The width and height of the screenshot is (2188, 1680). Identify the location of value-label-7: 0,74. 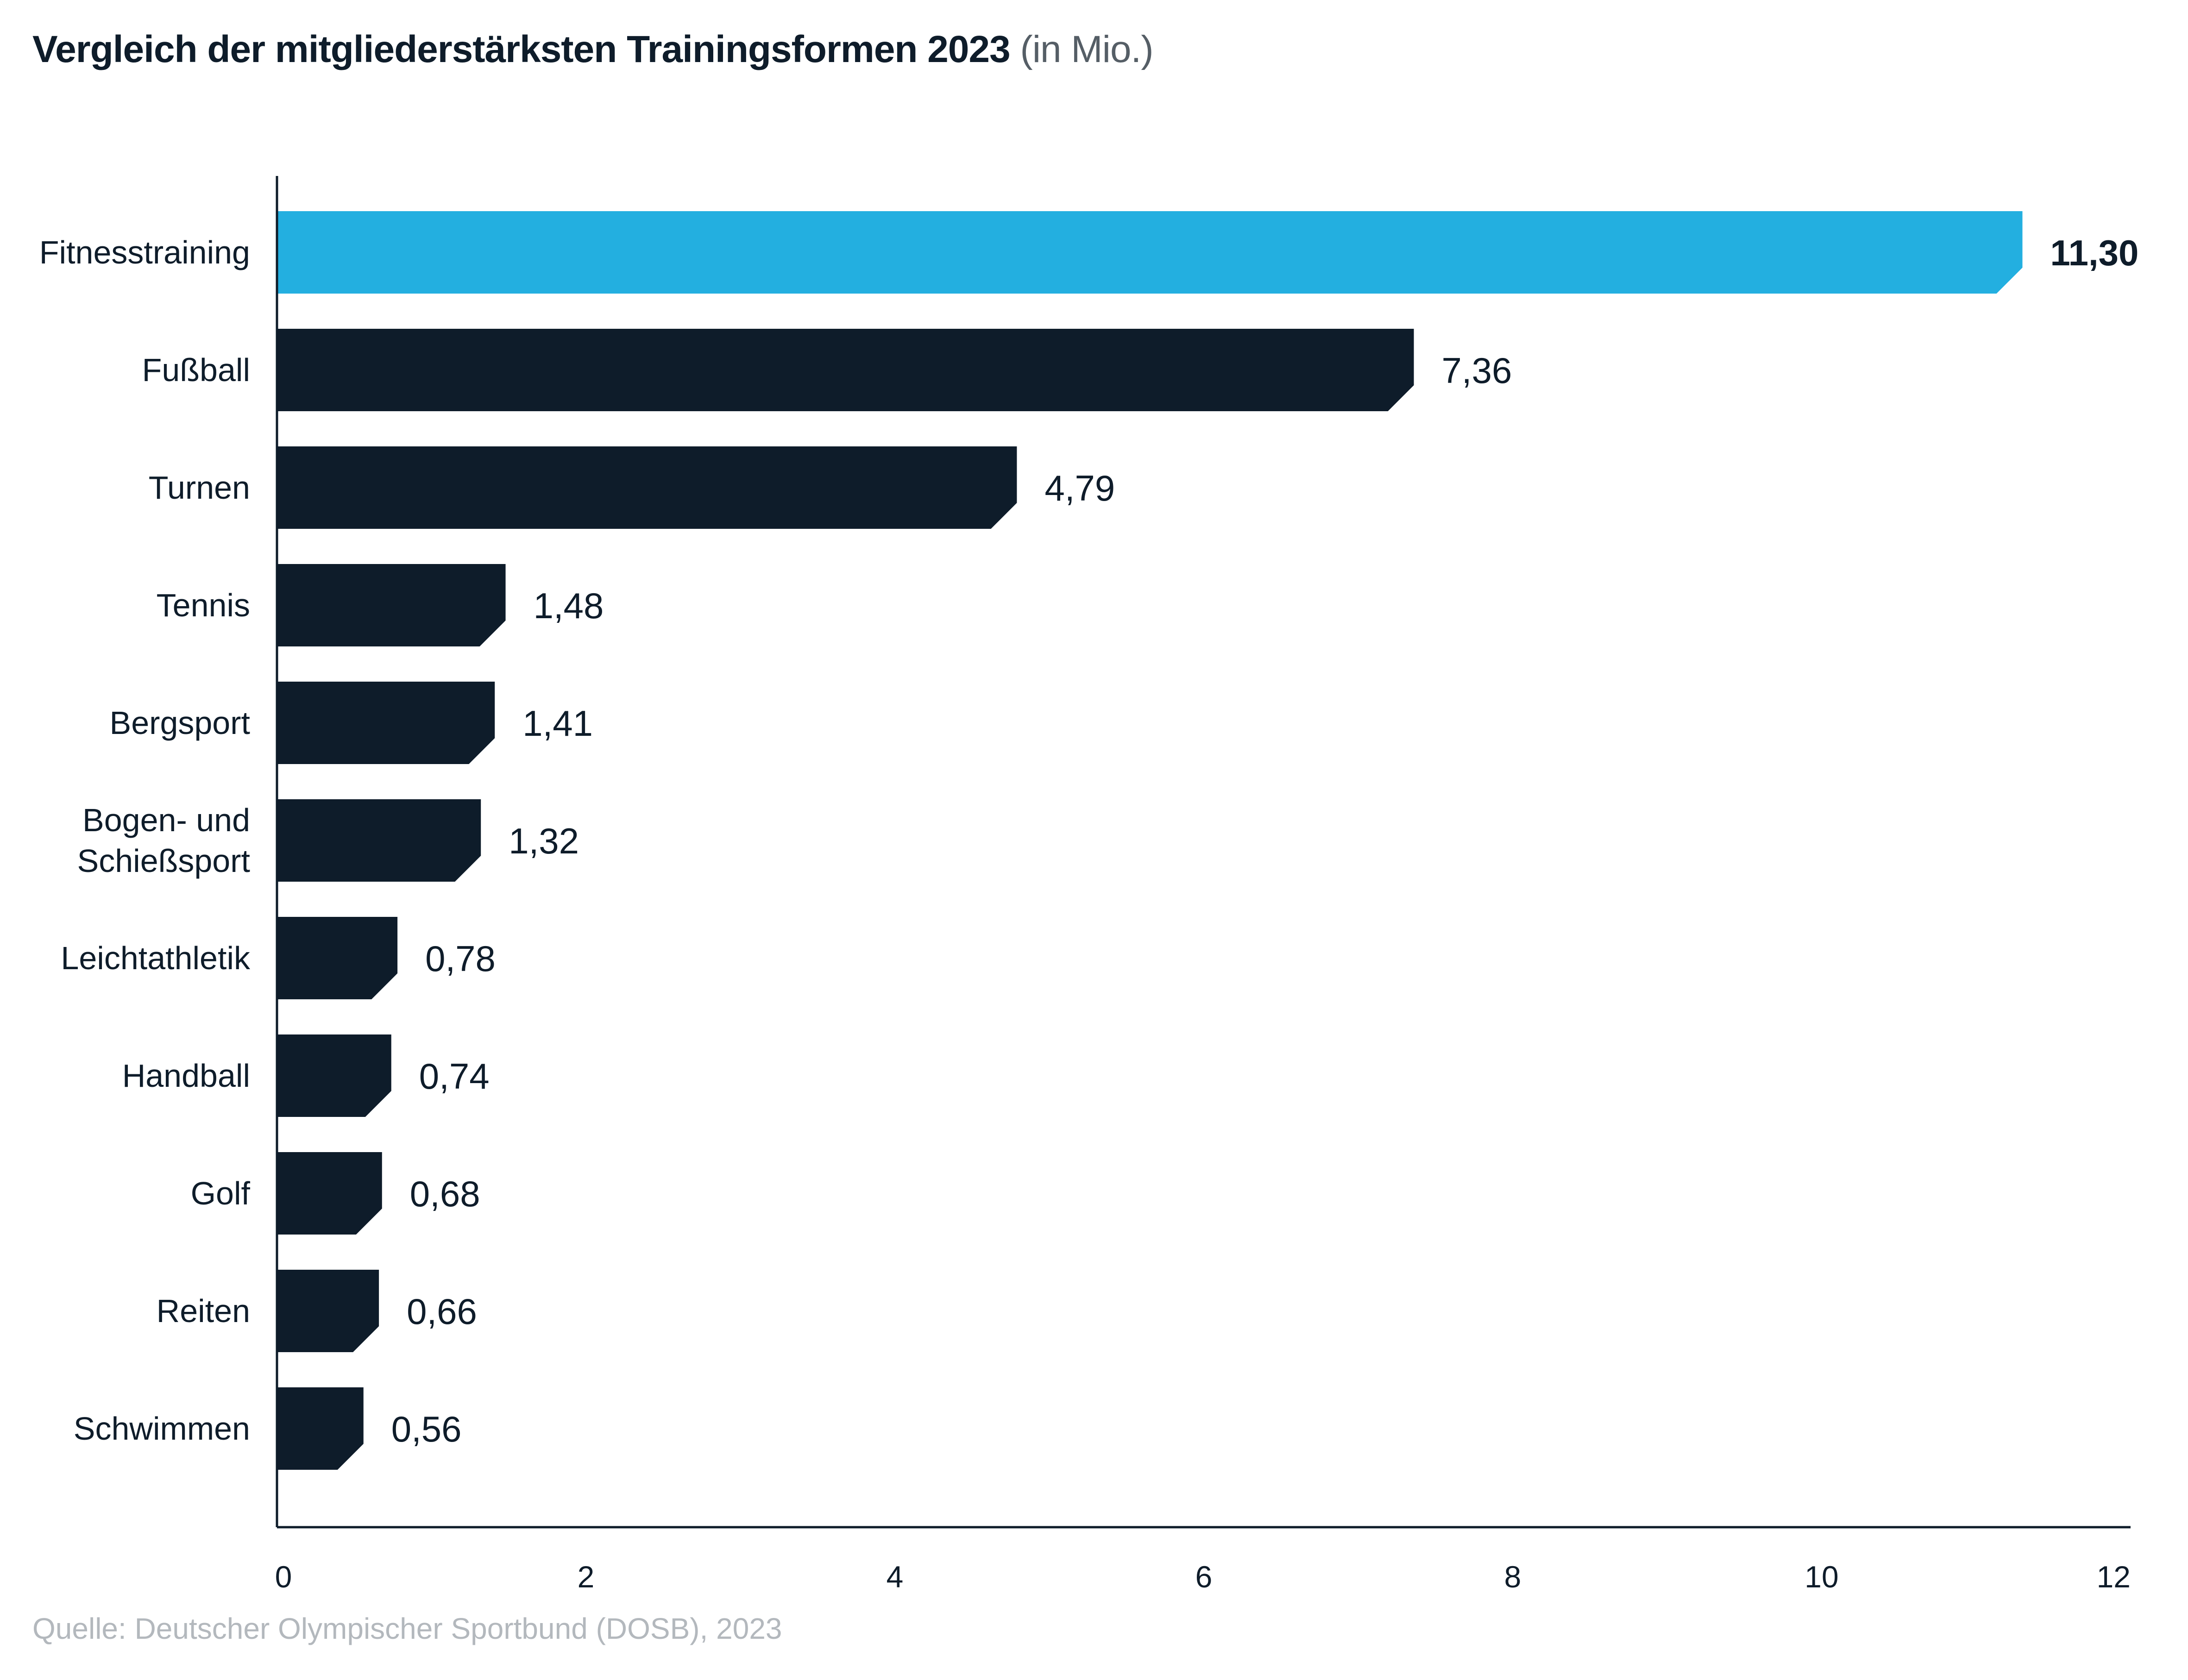
(454, 1076).